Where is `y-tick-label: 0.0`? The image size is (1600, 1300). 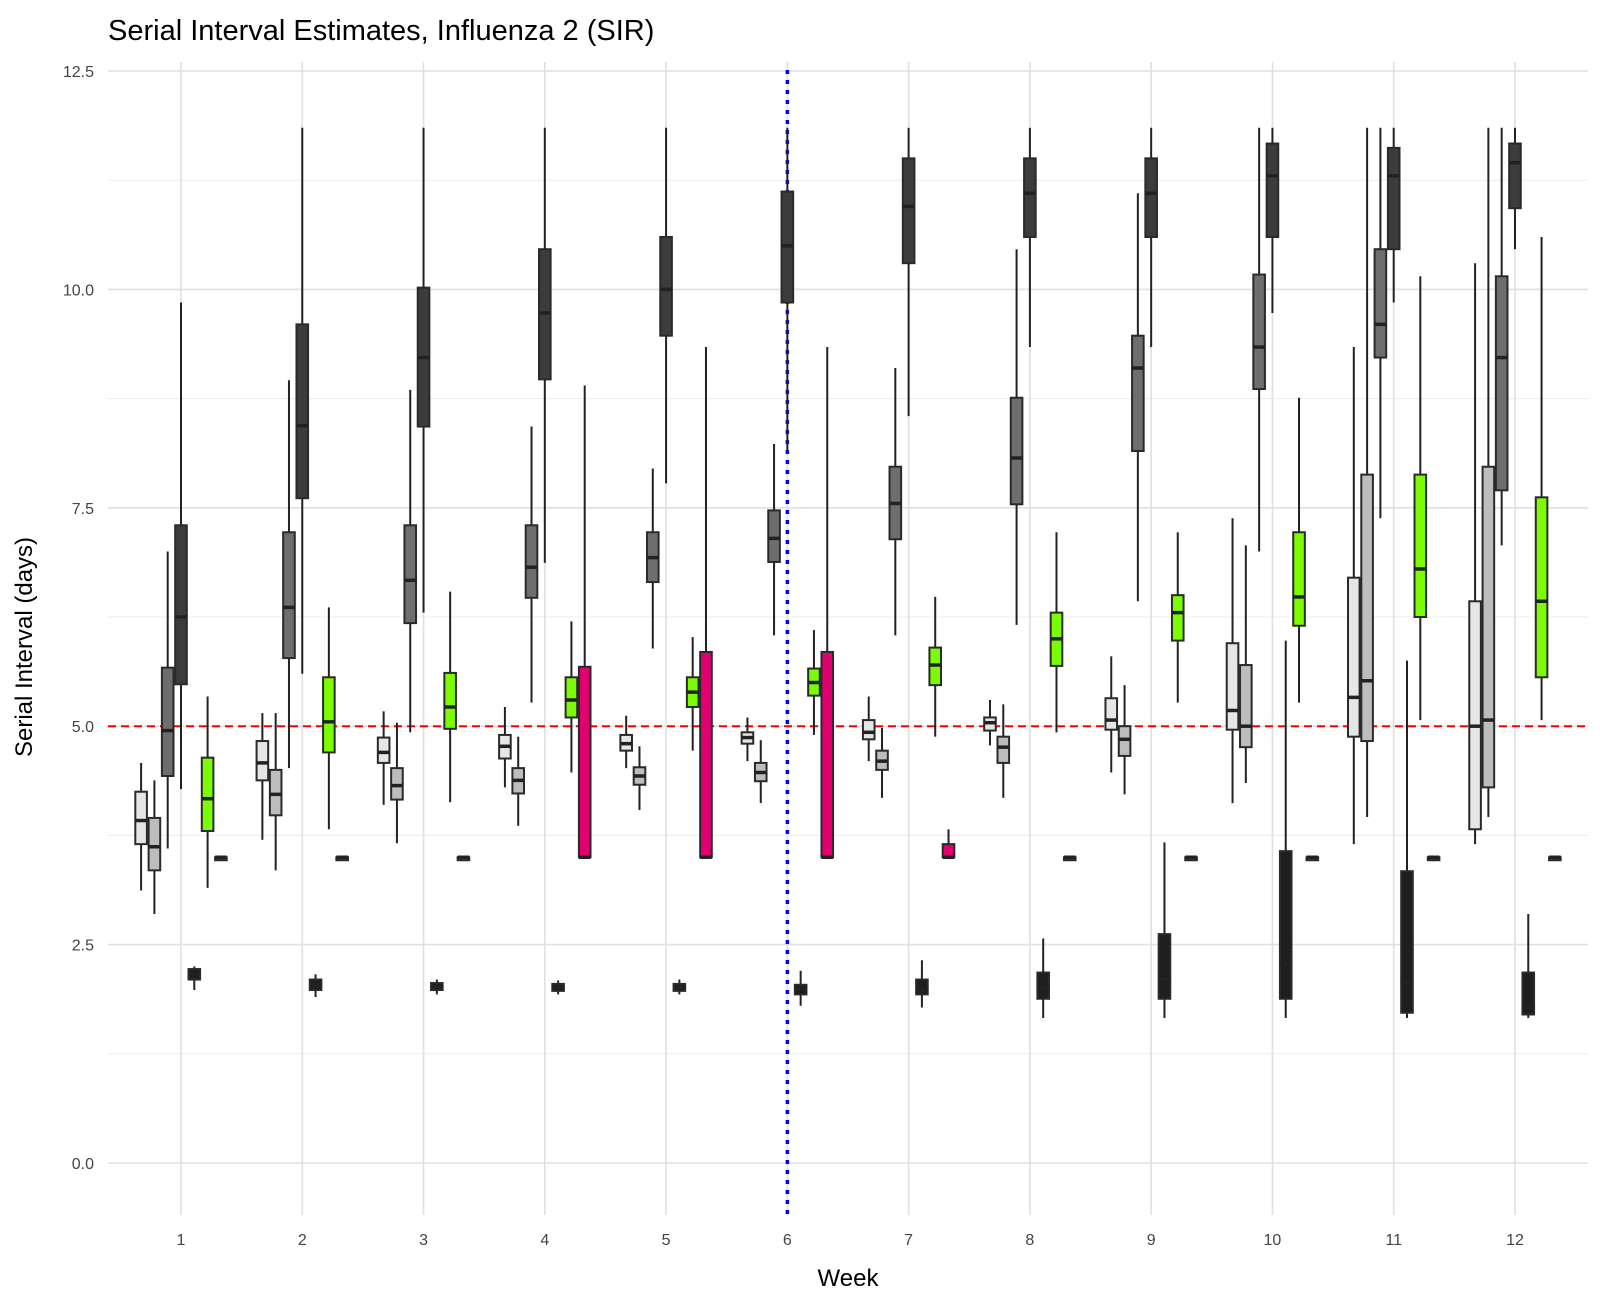 y-tick-label: 0.0 is located at coordinates (83, 1164).